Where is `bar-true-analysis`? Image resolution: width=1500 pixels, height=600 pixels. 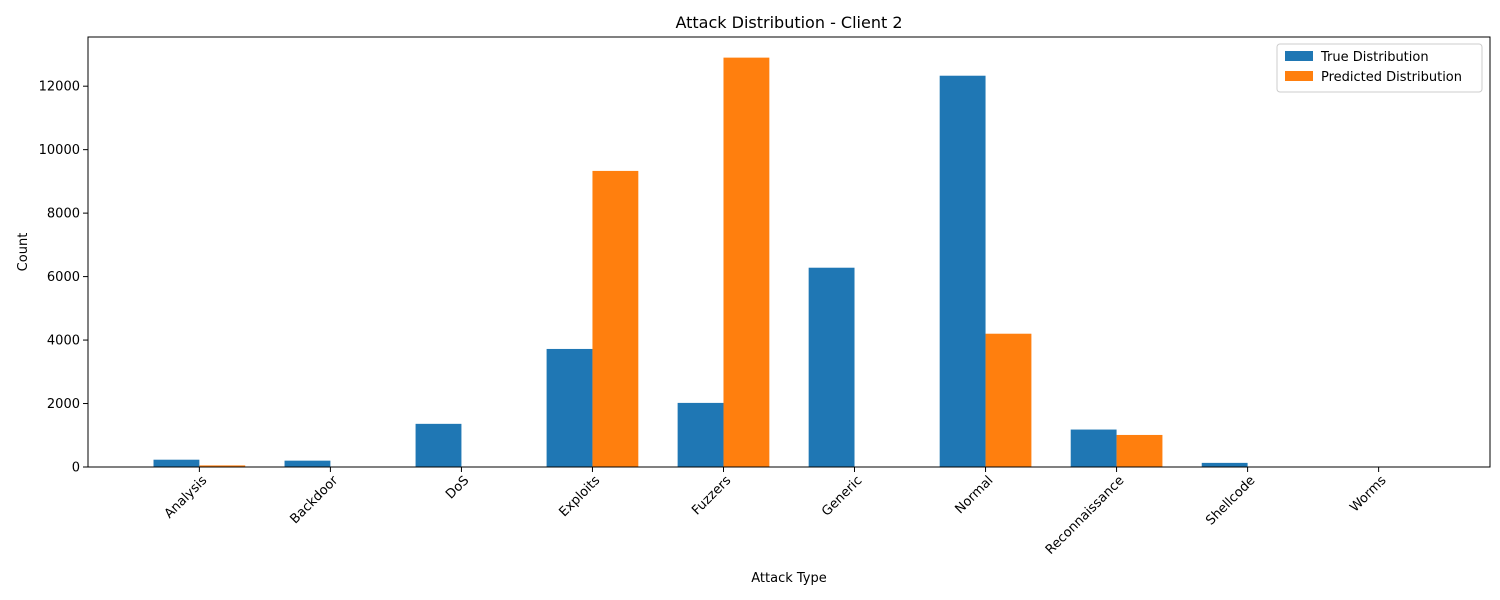
bar-true-analysis is located at coordinates (177, 463).